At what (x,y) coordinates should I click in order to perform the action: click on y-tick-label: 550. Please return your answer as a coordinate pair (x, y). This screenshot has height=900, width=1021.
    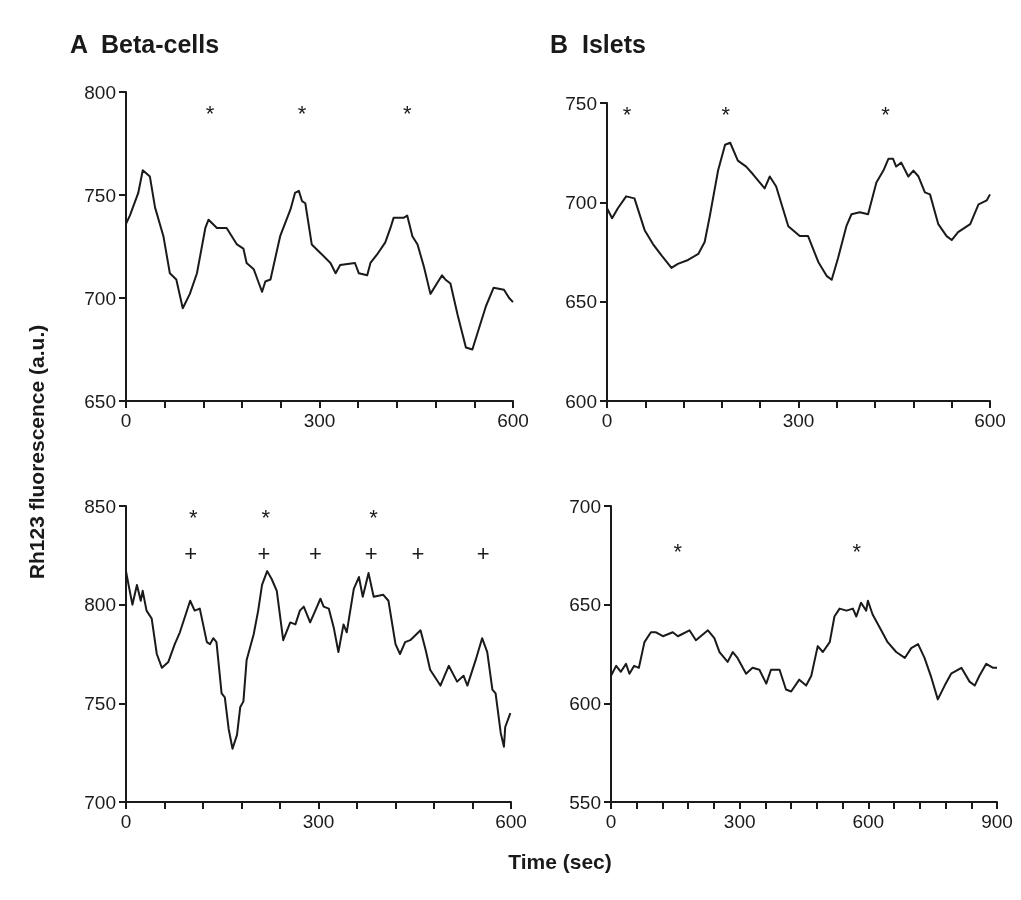
    Looking at the image, I should click on (585, 802).